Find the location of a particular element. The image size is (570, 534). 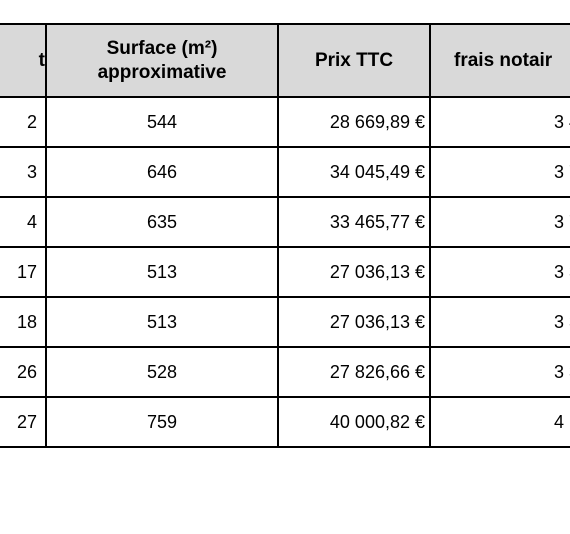

cell-lot: 3 is located at coordinates (23, 172).